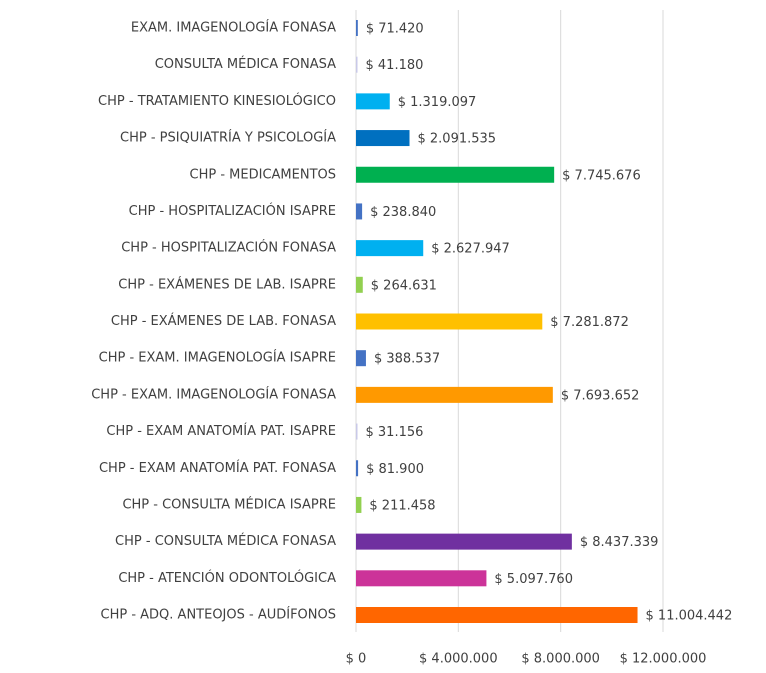  Describe the element at coordinates (217, 101) in the screenshot. I see `y-tick-label: CHP - TRATAMIENTO KINESIOLÓGICO` at that location.